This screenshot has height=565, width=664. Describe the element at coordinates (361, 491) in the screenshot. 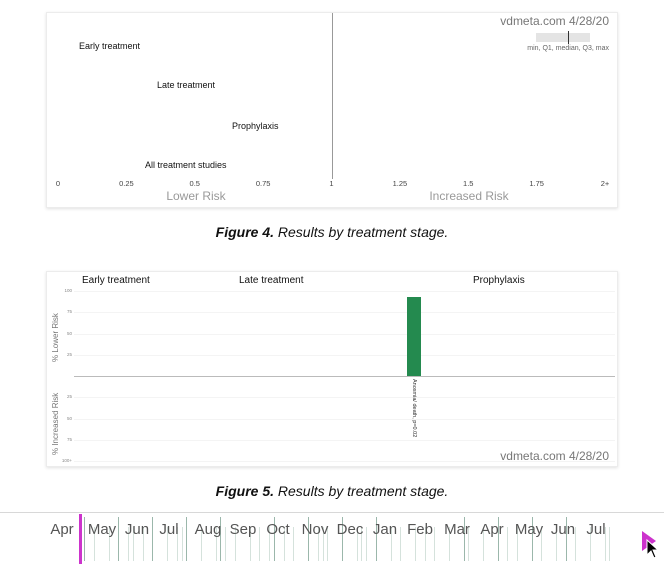

I see `figure-5-caption-text: Results by treatment stage.` at that location.